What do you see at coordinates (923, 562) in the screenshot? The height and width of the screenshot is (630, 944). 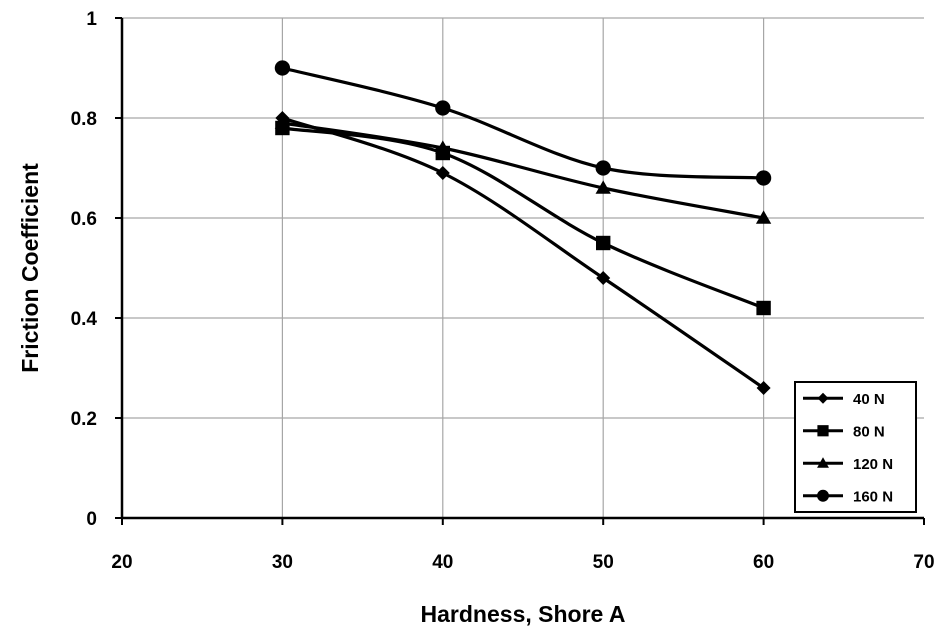 I see `x-tick-label: 70` at bounding box center [923, 562].